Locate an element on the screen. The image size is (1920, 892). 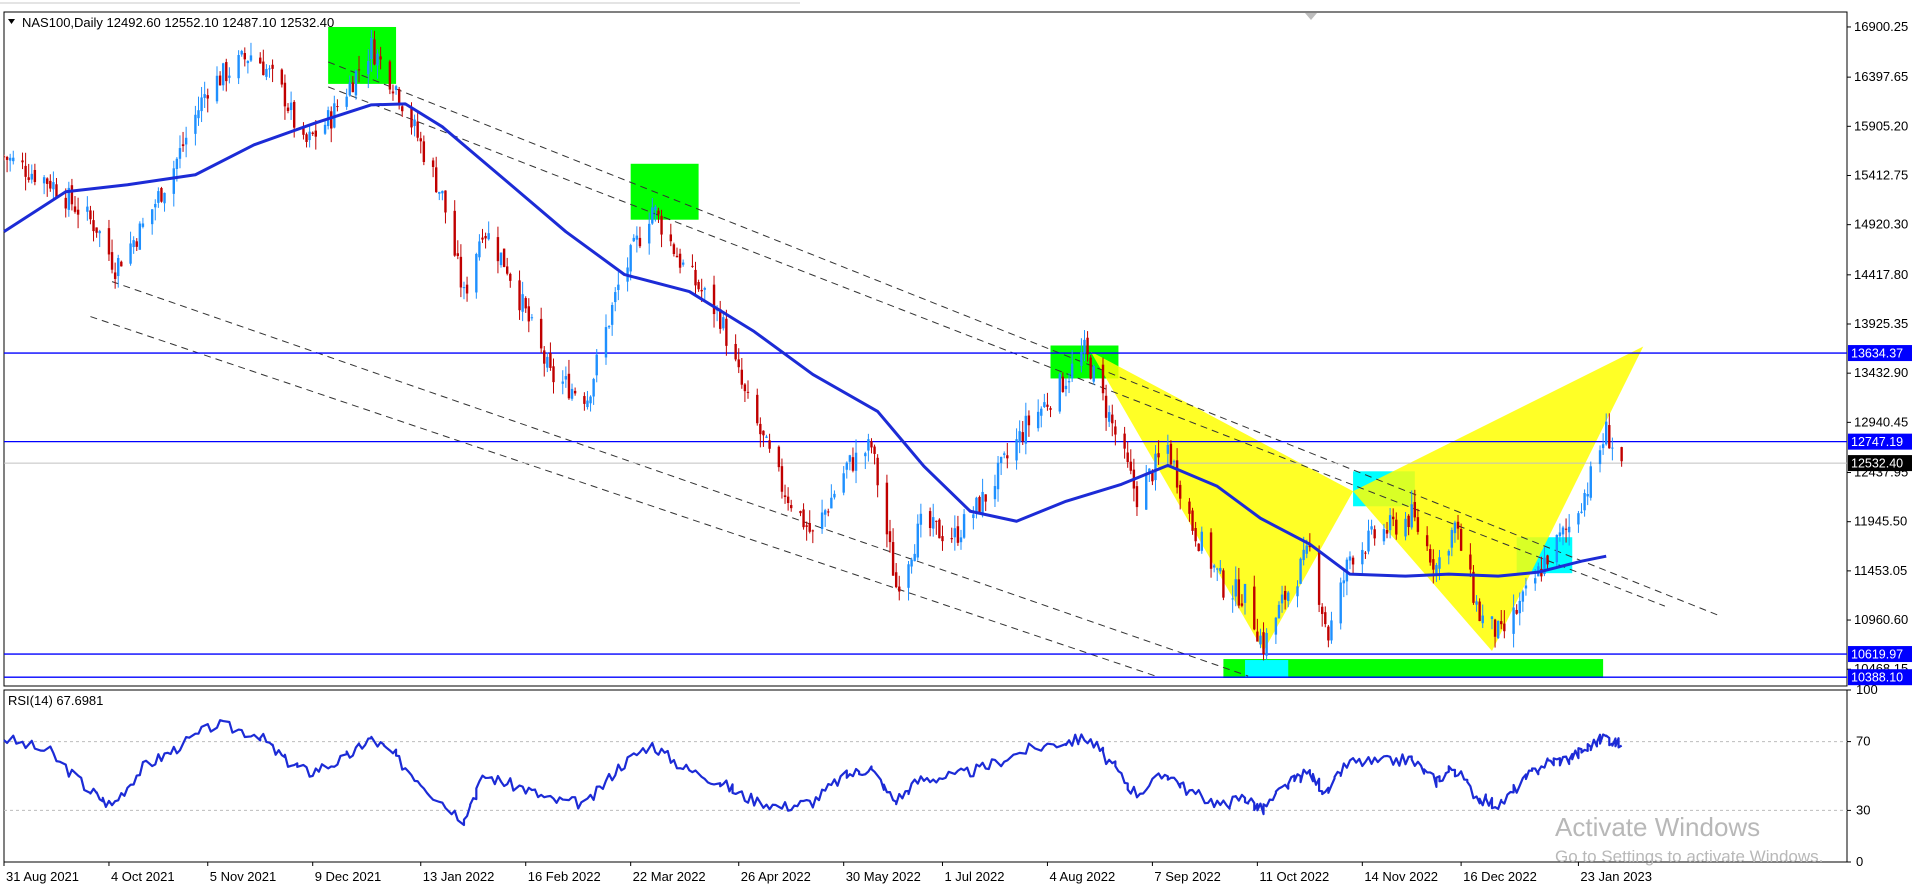
level-price-tag-label: 10619.97 is located at coordinates (1877, 655).